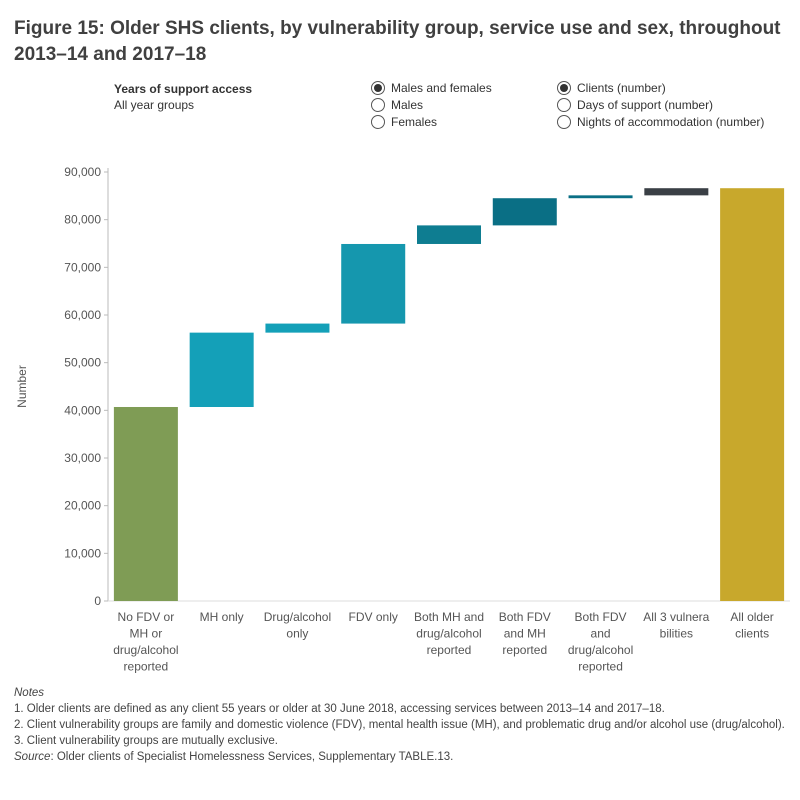  I want to click on radio-label: Days of support (number), so click(645, 104).